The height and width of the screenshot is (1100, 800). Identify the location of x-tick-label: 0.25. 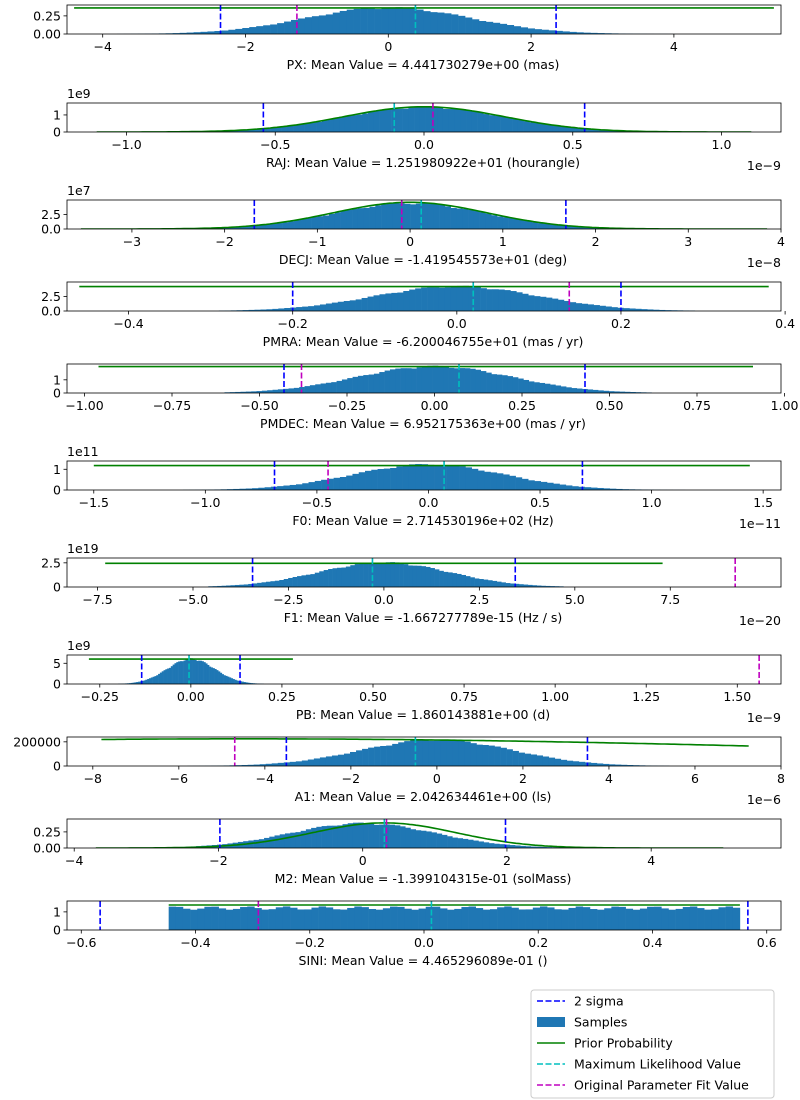
(522, 405).